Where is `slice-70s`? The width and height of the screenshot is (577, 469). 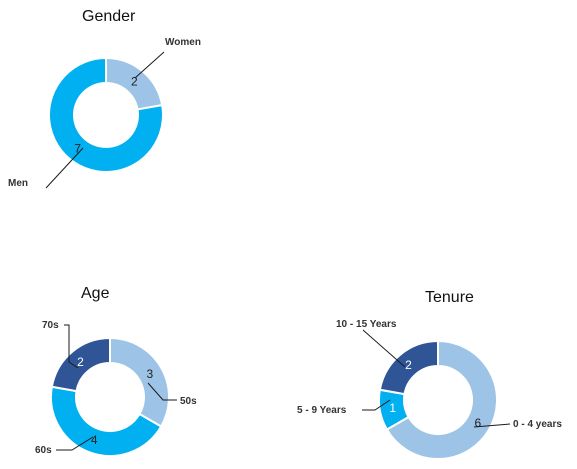
slice-70s is located at coordinates (80, 364).